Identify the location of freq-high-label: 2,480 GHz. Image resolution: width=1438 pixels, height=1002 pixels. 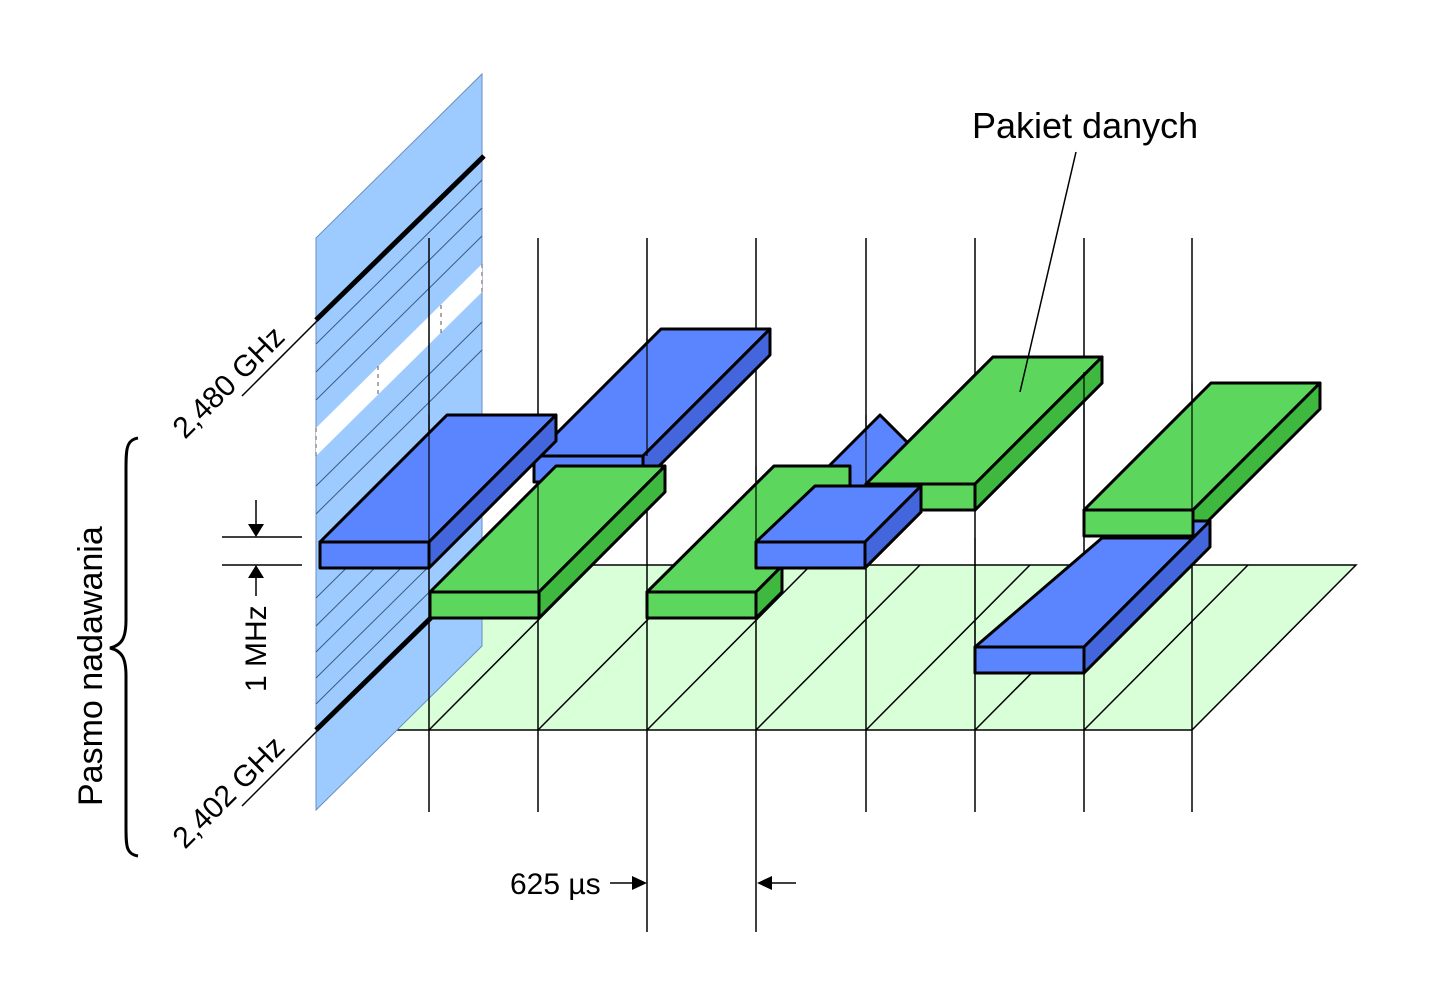
(229, 382).